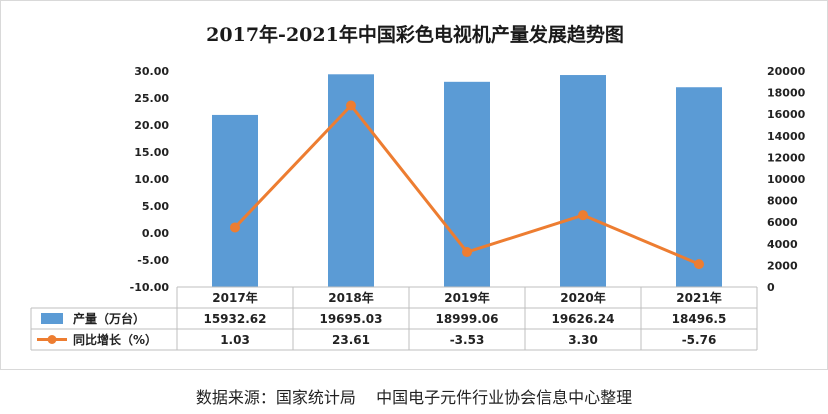 The width and height of the screenshot is (828, 414). Describe the element at coordinates (786, 93) in the screenshot. I see `right-tick-label: 18000` at that location.